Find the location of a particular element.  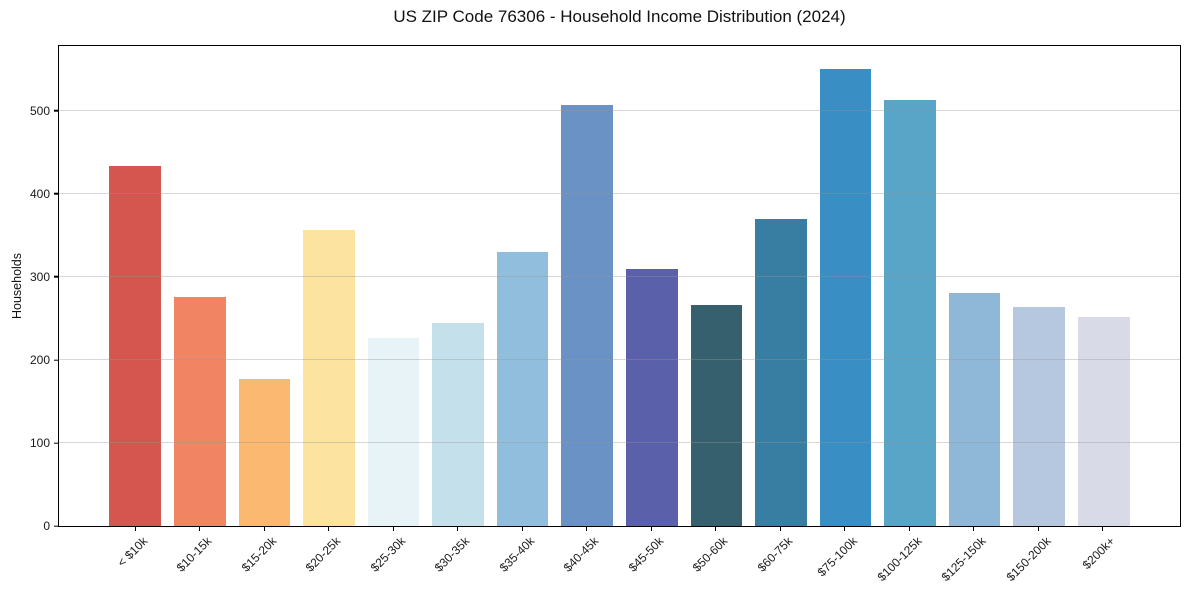

x-tick-label: $25-30k is located at coordinates (388, 554).